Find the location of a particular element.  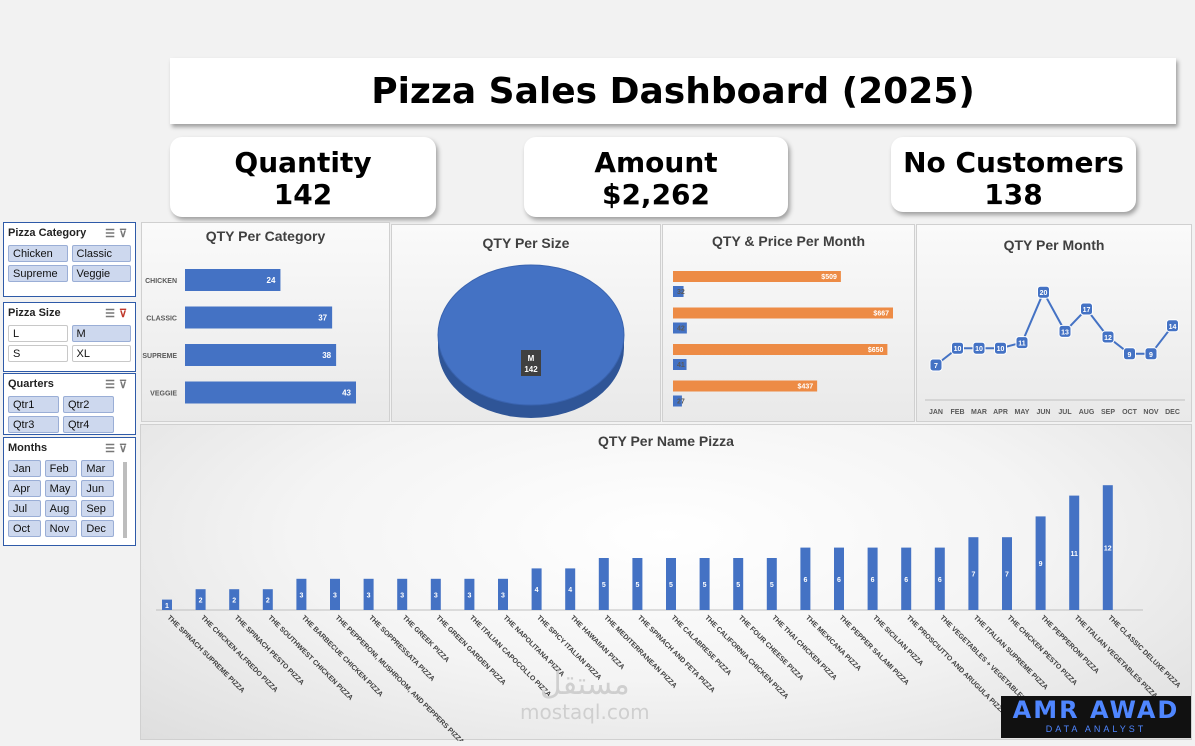

slicer-pizza-size: Pizza Size ☰⊽ L M S XL is located at coordinates (69, 337).